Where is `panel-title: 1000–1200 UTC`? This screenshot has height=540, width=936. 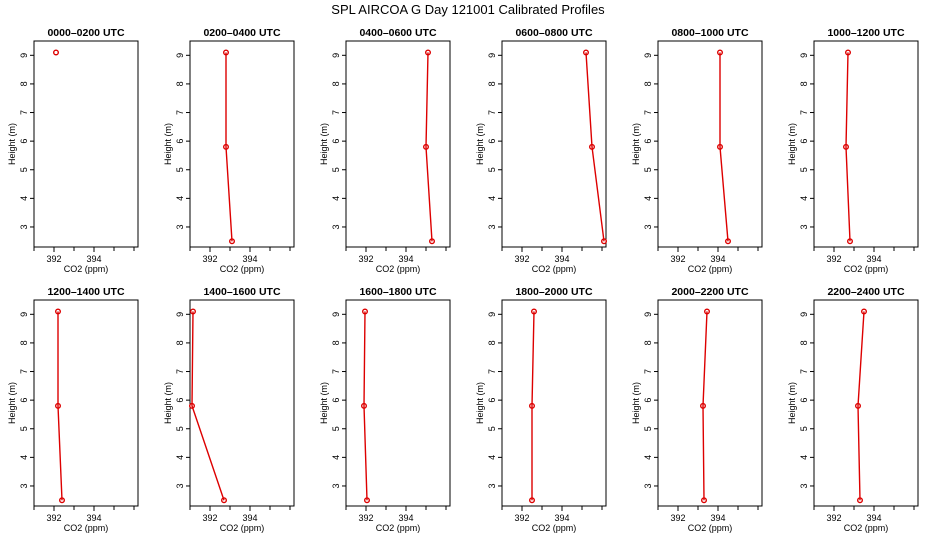 panel-title: 1000–1200 UTC is located at coordinates (865, 33).